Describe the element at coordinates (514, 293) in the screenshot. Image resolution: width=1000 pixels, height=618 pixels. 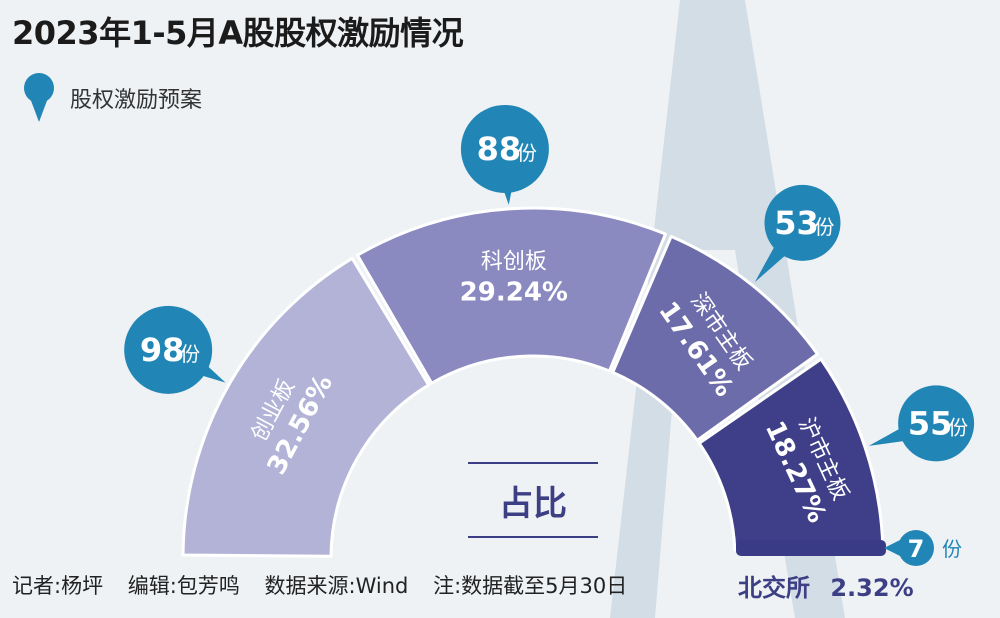
I see `percent-label: 29.24%` at that location.